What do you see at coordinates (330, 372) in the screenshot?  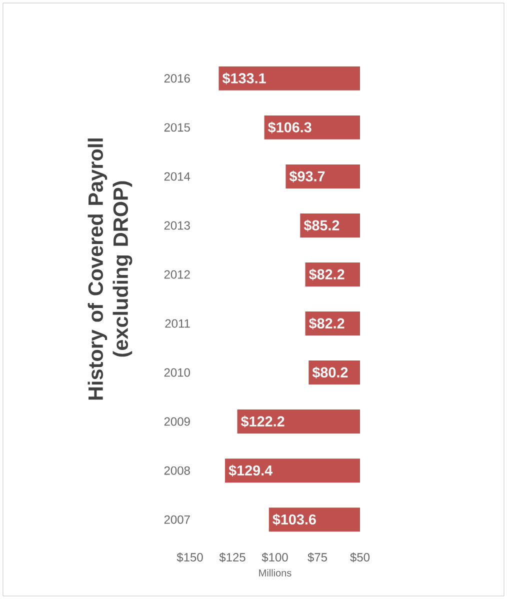 I see `data-label: $80.2` at bounding box center [330, 372].